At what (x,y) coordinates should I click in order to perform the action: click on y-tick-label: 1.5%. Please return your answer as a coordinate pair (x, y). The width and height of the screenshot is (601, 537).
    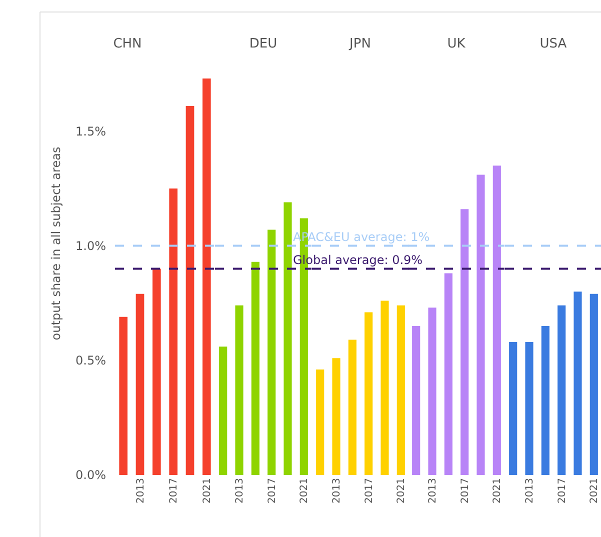
    Looking at the image, I should click on (91, 131).